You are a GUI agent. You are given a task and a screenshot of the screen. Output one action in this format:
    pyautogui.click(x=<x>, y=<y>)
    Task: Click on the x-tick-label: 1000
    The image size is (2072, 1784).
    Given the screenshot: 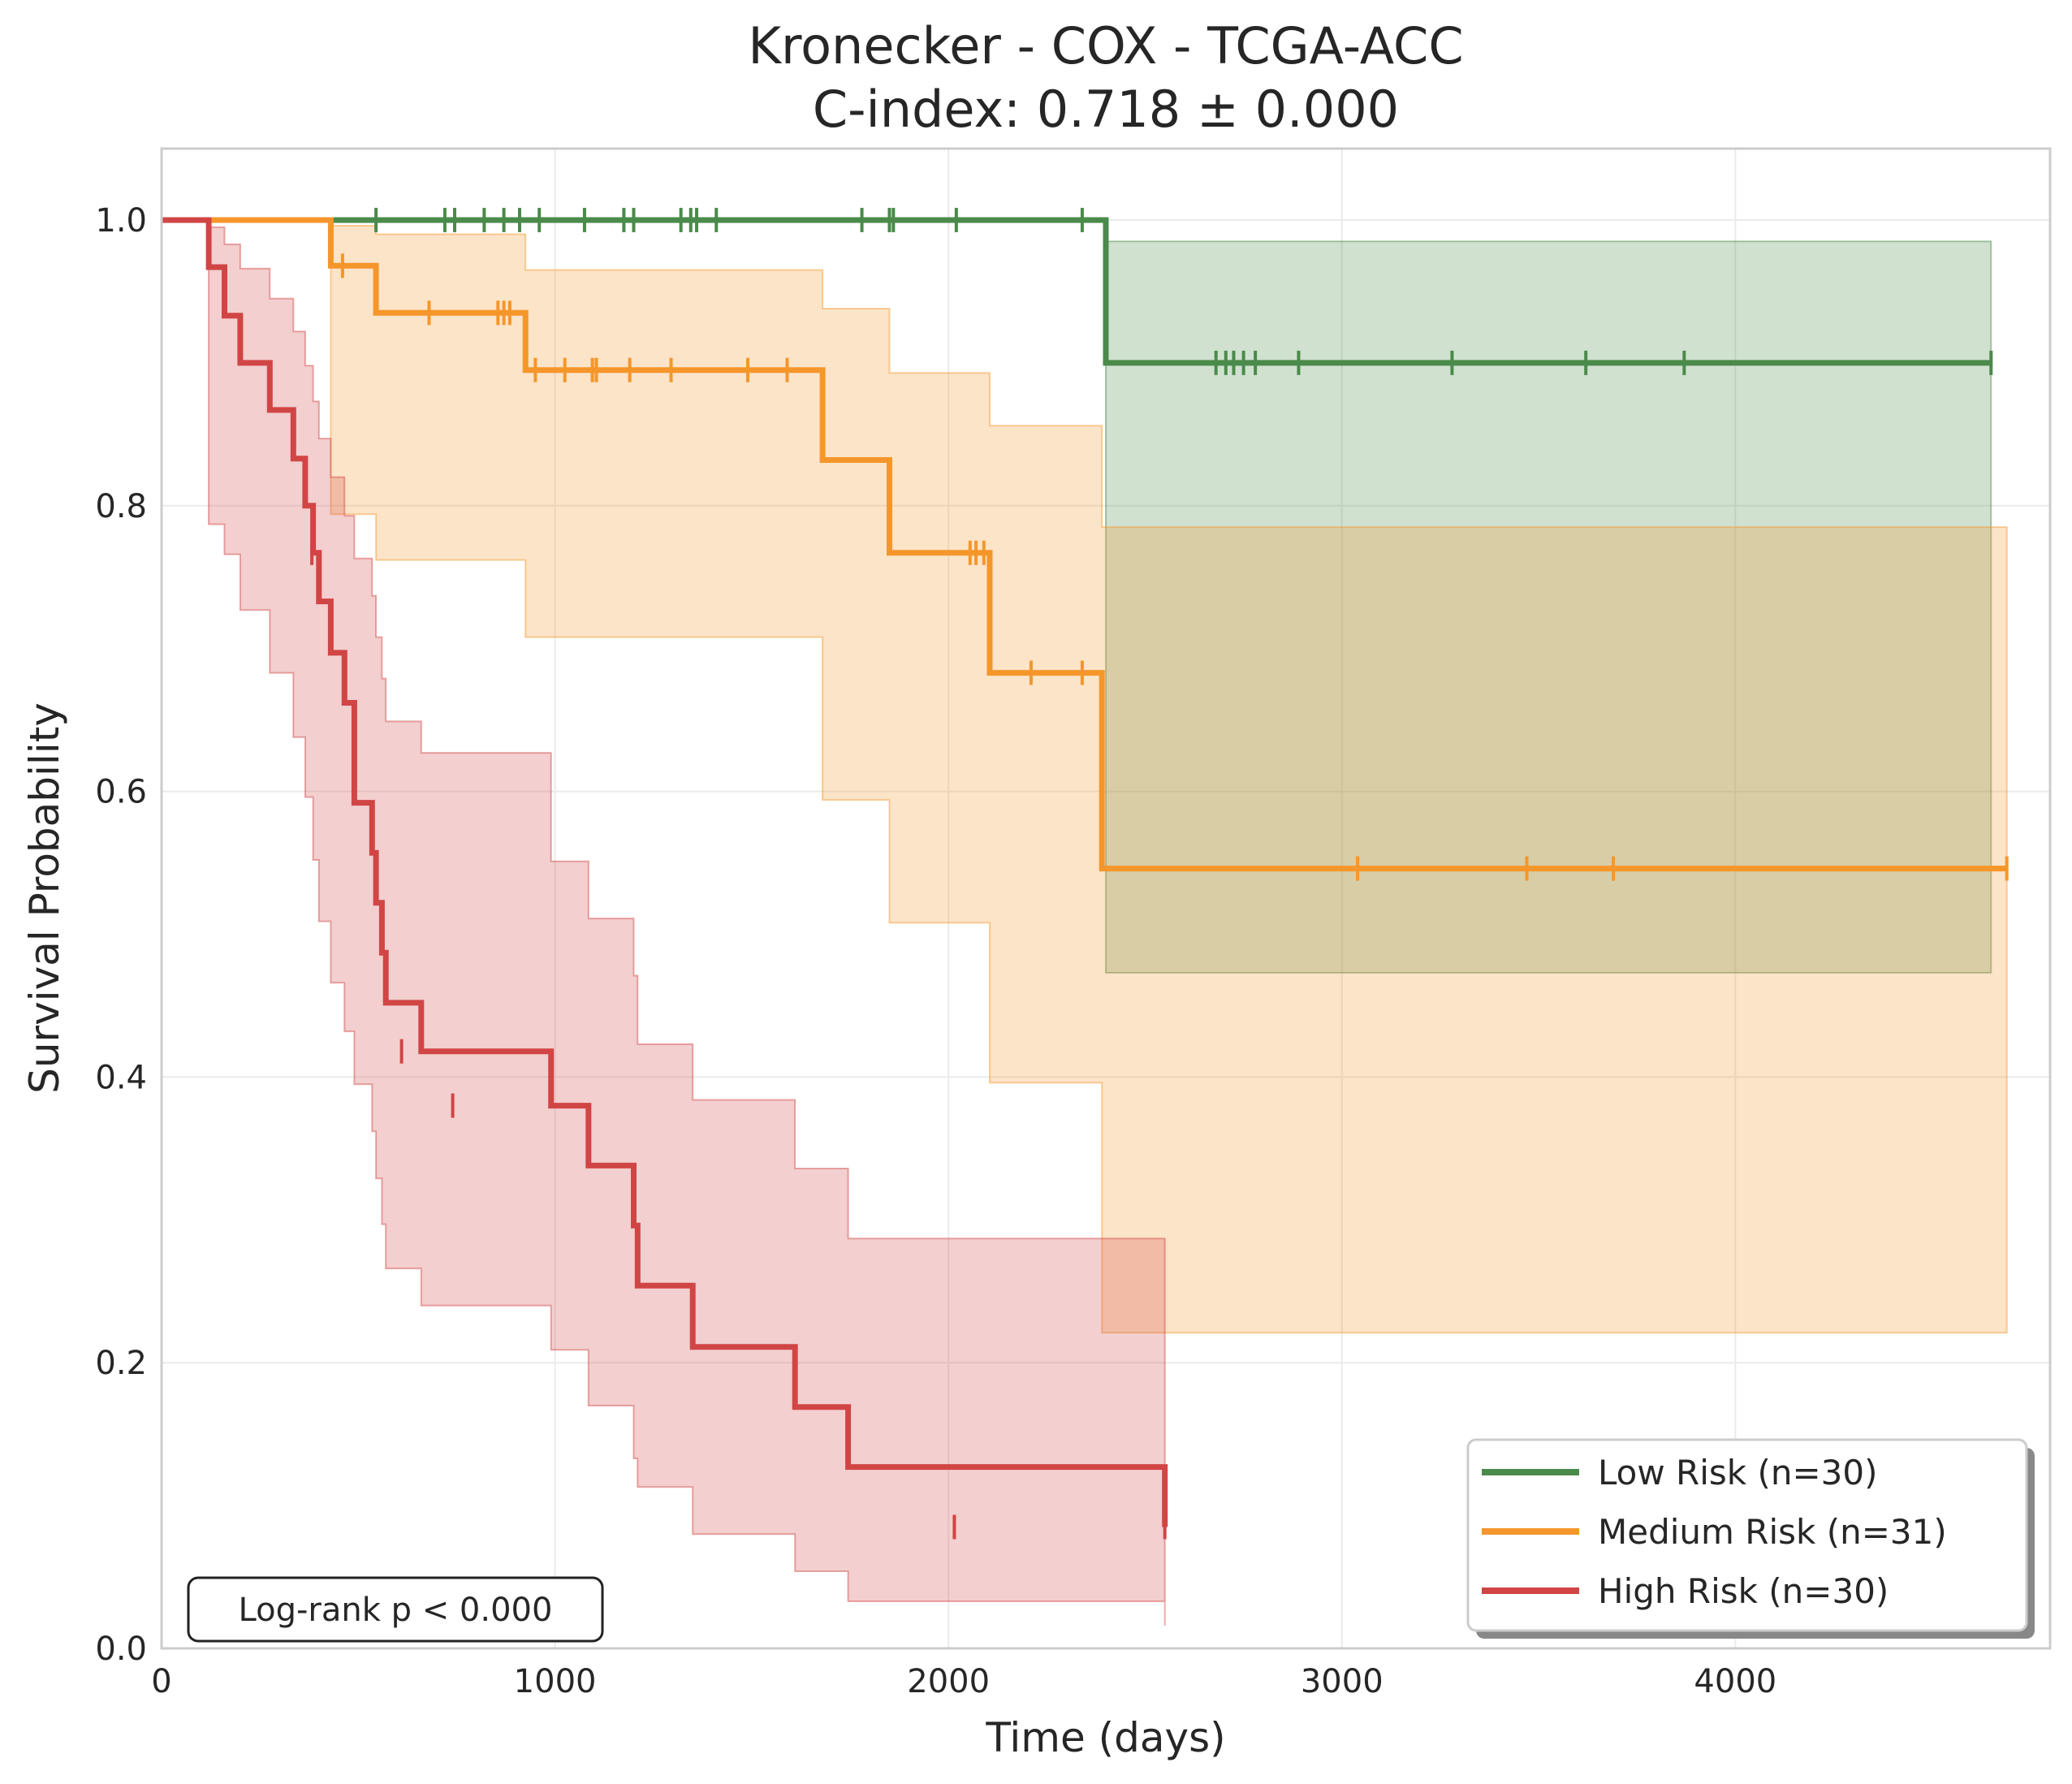 What is the action you would take?
    pyautogui.click(x=555, y=1681)
    